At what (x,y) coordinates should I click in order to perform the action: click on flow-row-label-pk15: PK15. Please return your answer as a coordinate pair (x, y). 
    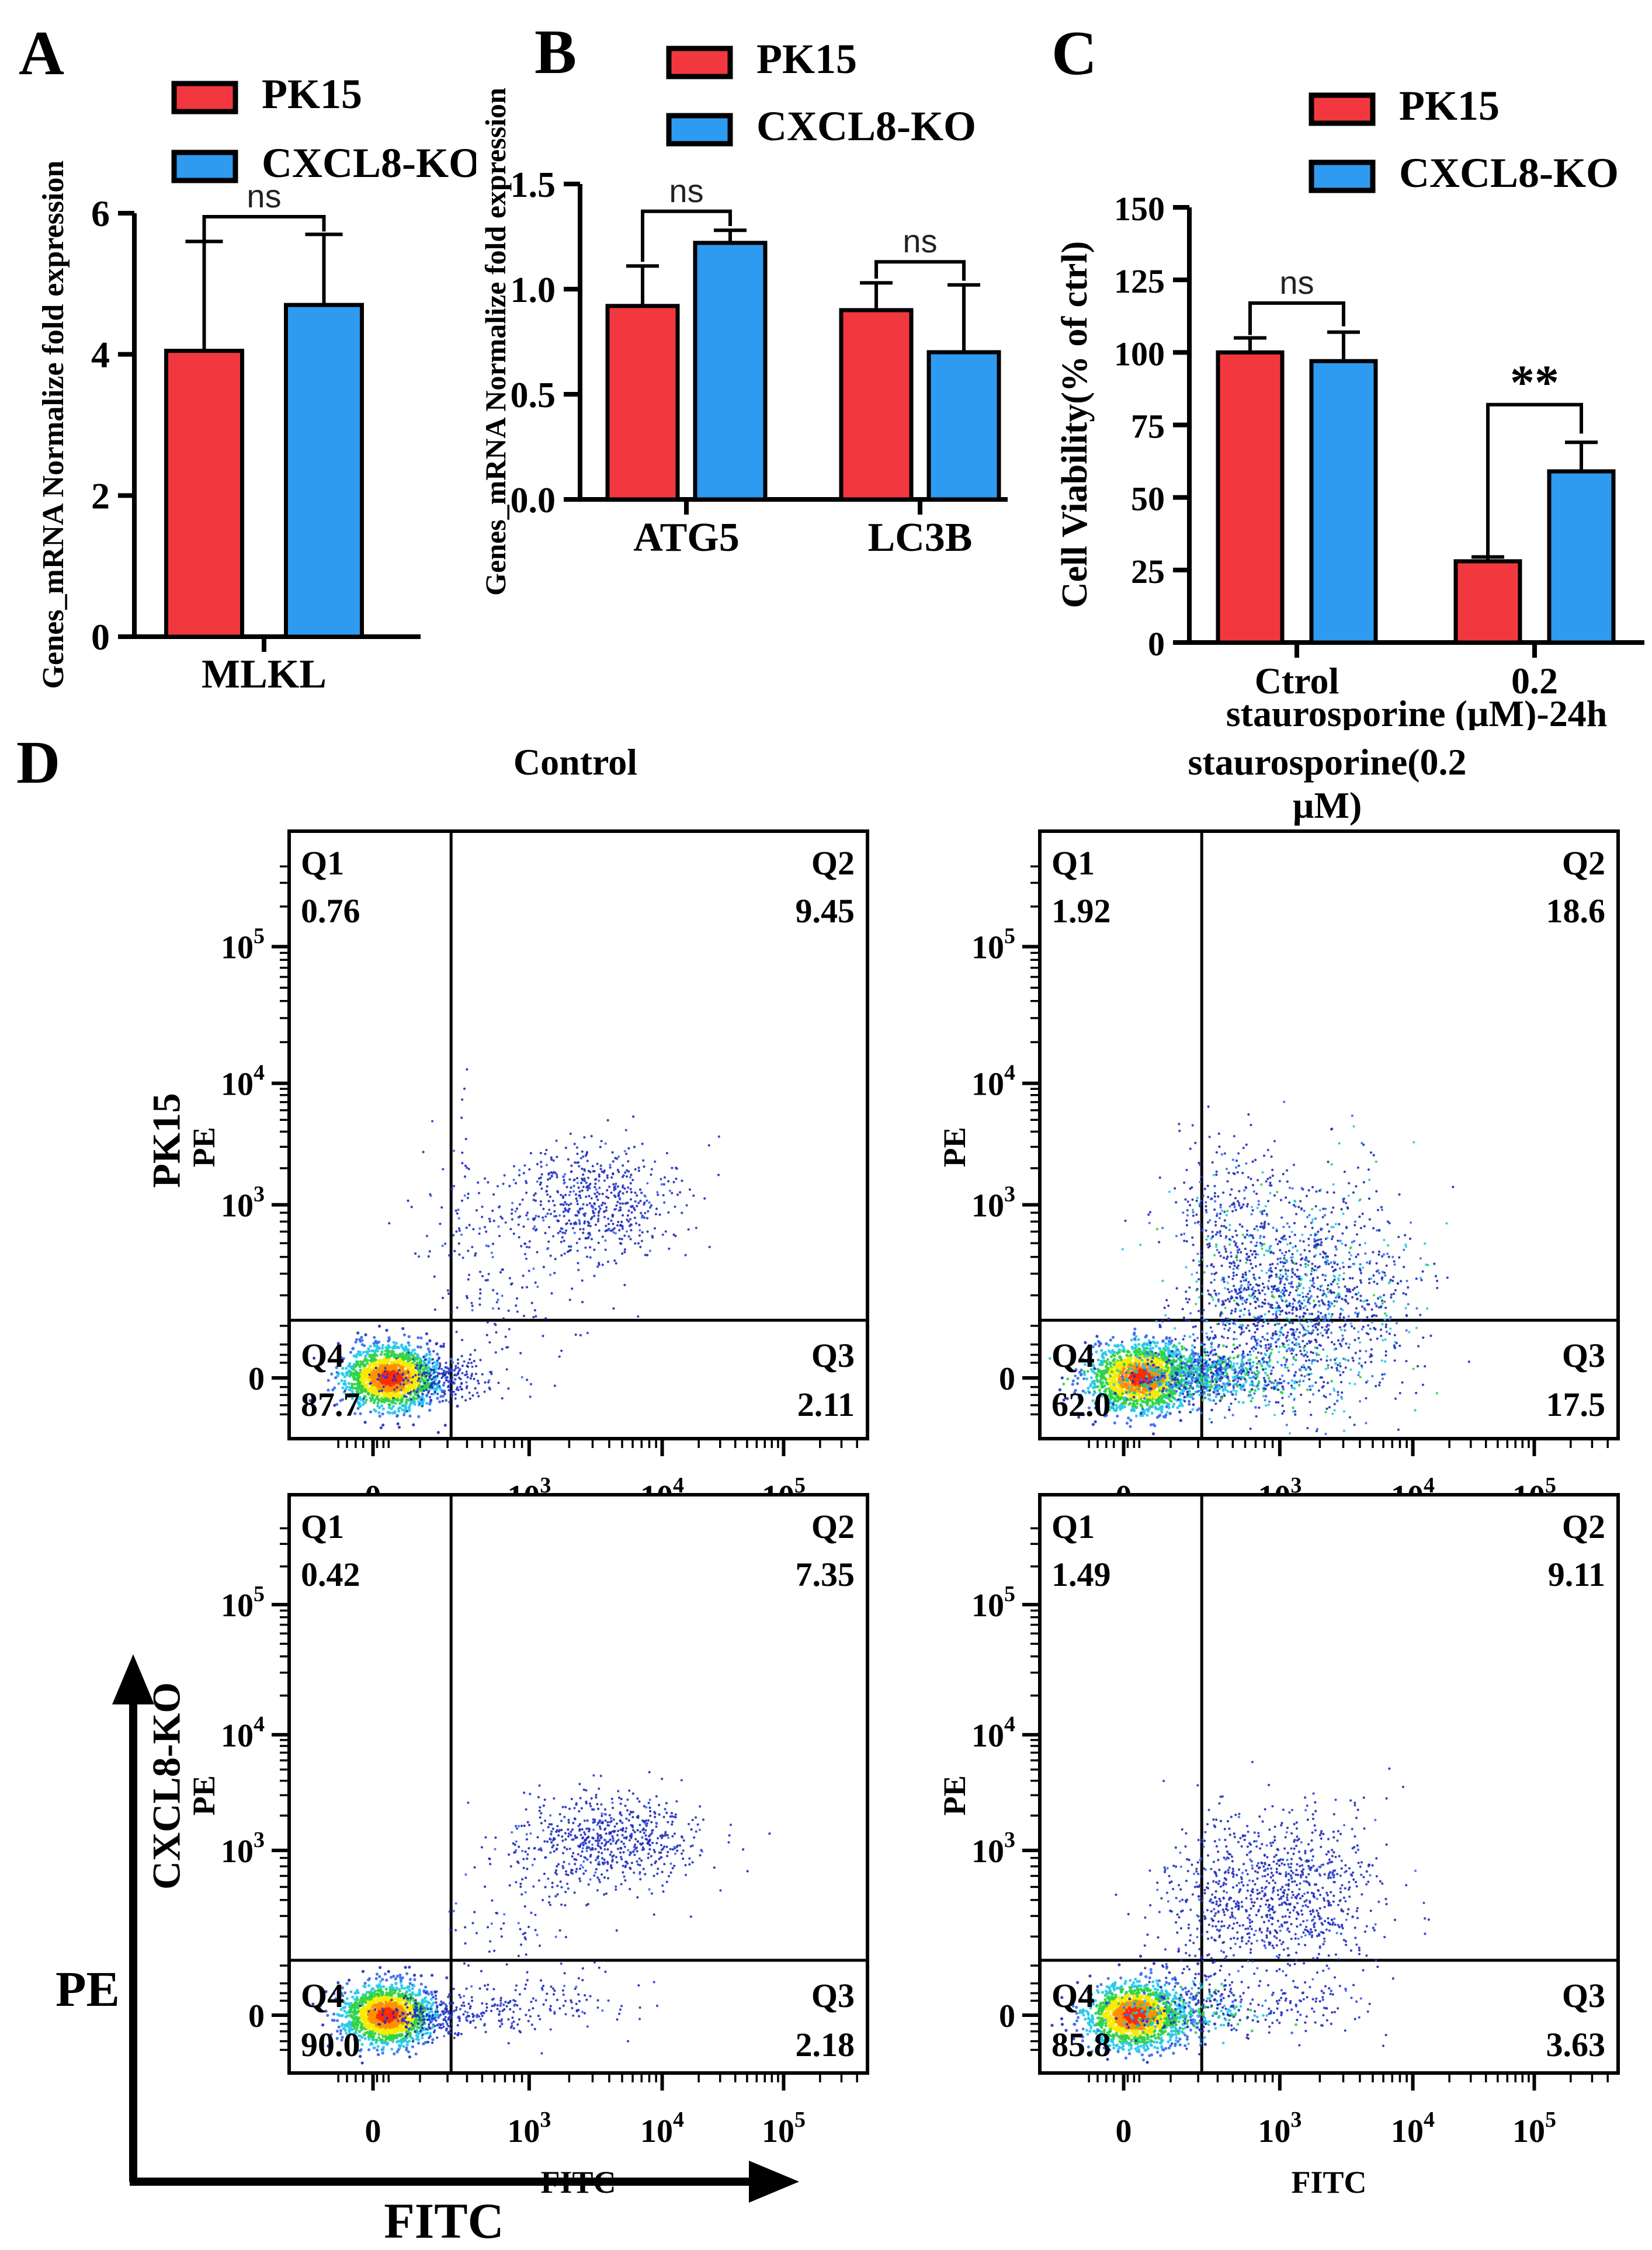
    Looking at the image, I should click on (167, 1141).